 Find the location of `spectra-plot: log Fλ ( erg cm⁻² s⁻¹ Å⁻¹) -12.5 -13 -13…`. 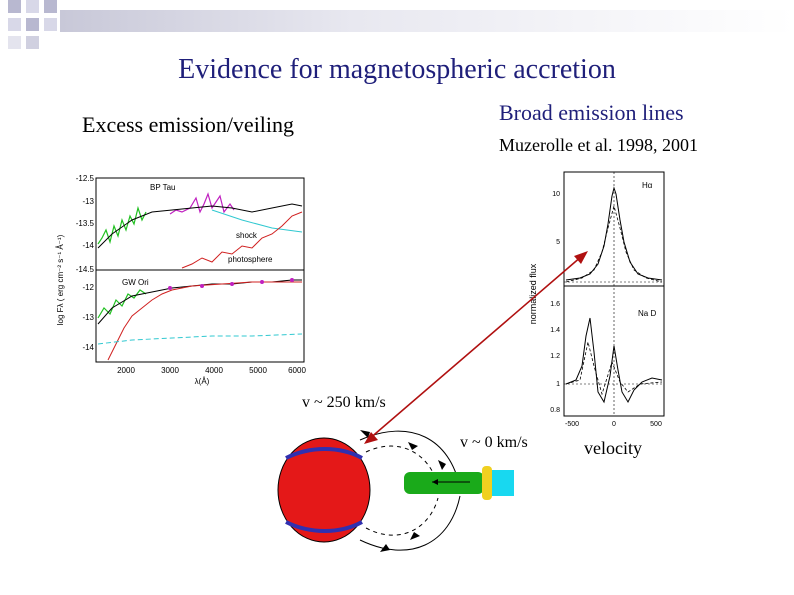

spectra-plot: log Fλ ( erg cm⁻² s⁻¹ Å⁻¹) -12.5 -13 -13… is located at coordinates (181, 280).